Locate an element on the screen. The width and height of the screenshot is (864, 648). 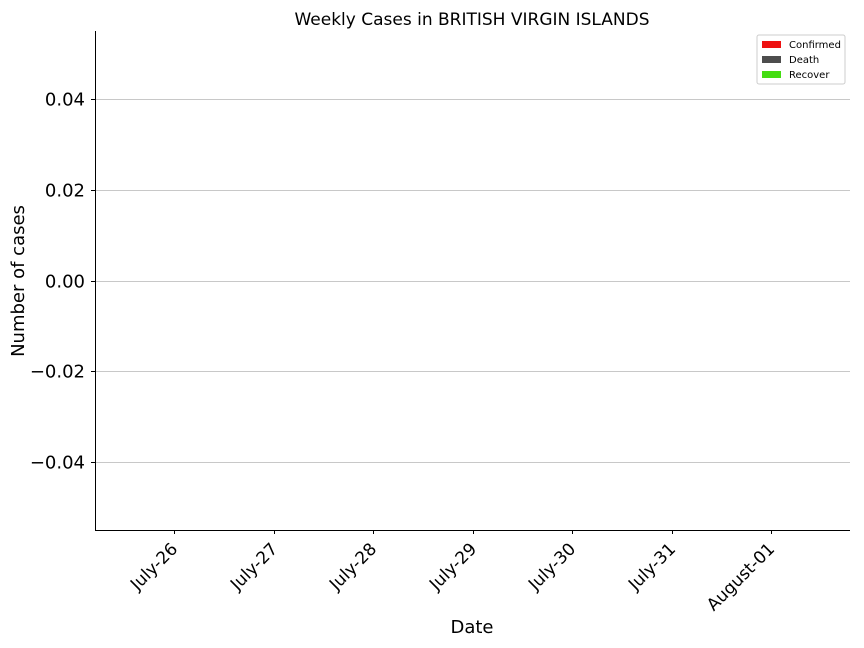
legend-label-death: Death is located at coordinates (804, 60).